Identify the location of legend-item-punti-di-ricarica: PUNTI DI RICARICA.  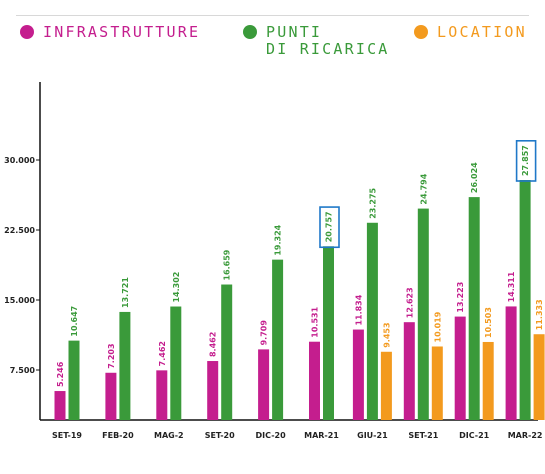
(316, 41).